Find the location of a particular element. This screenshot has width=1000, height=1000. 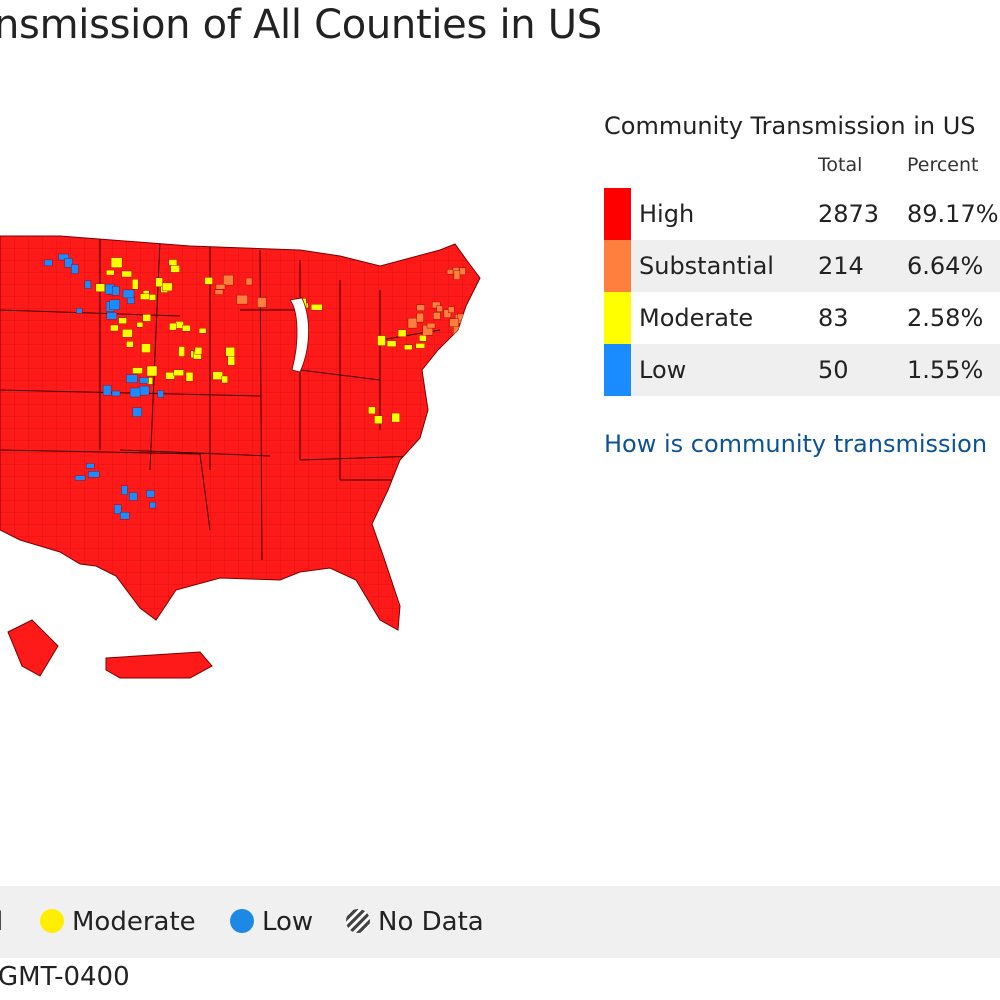

updated-timestamp: GMT-0400 is located at coordinates (65, 977).